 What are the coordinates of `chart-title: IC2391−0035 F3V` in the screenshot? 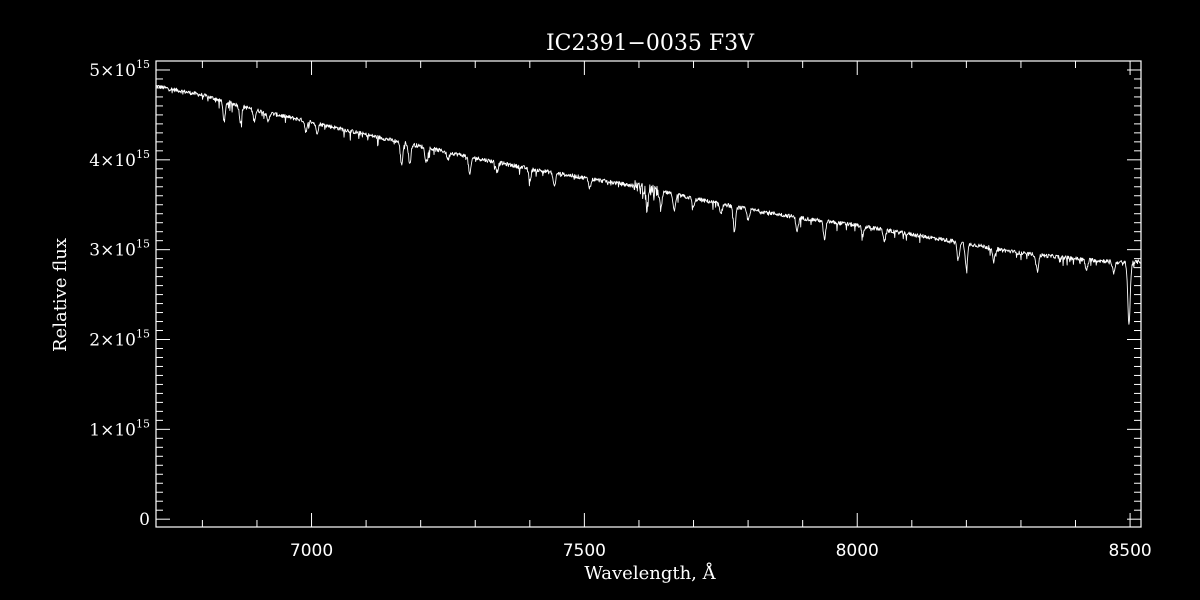 It's located at (650, 43).